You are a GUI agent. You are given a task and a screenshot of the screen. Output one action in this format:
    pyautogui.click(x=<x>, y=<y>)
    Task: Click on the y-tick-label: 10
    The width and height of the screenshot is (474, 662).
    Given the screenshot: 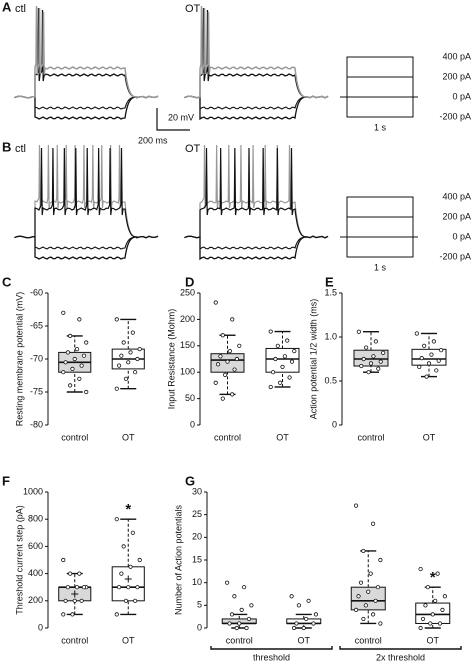 What is the action you would take?
    pyautogui.click(x=197, y=582)
    